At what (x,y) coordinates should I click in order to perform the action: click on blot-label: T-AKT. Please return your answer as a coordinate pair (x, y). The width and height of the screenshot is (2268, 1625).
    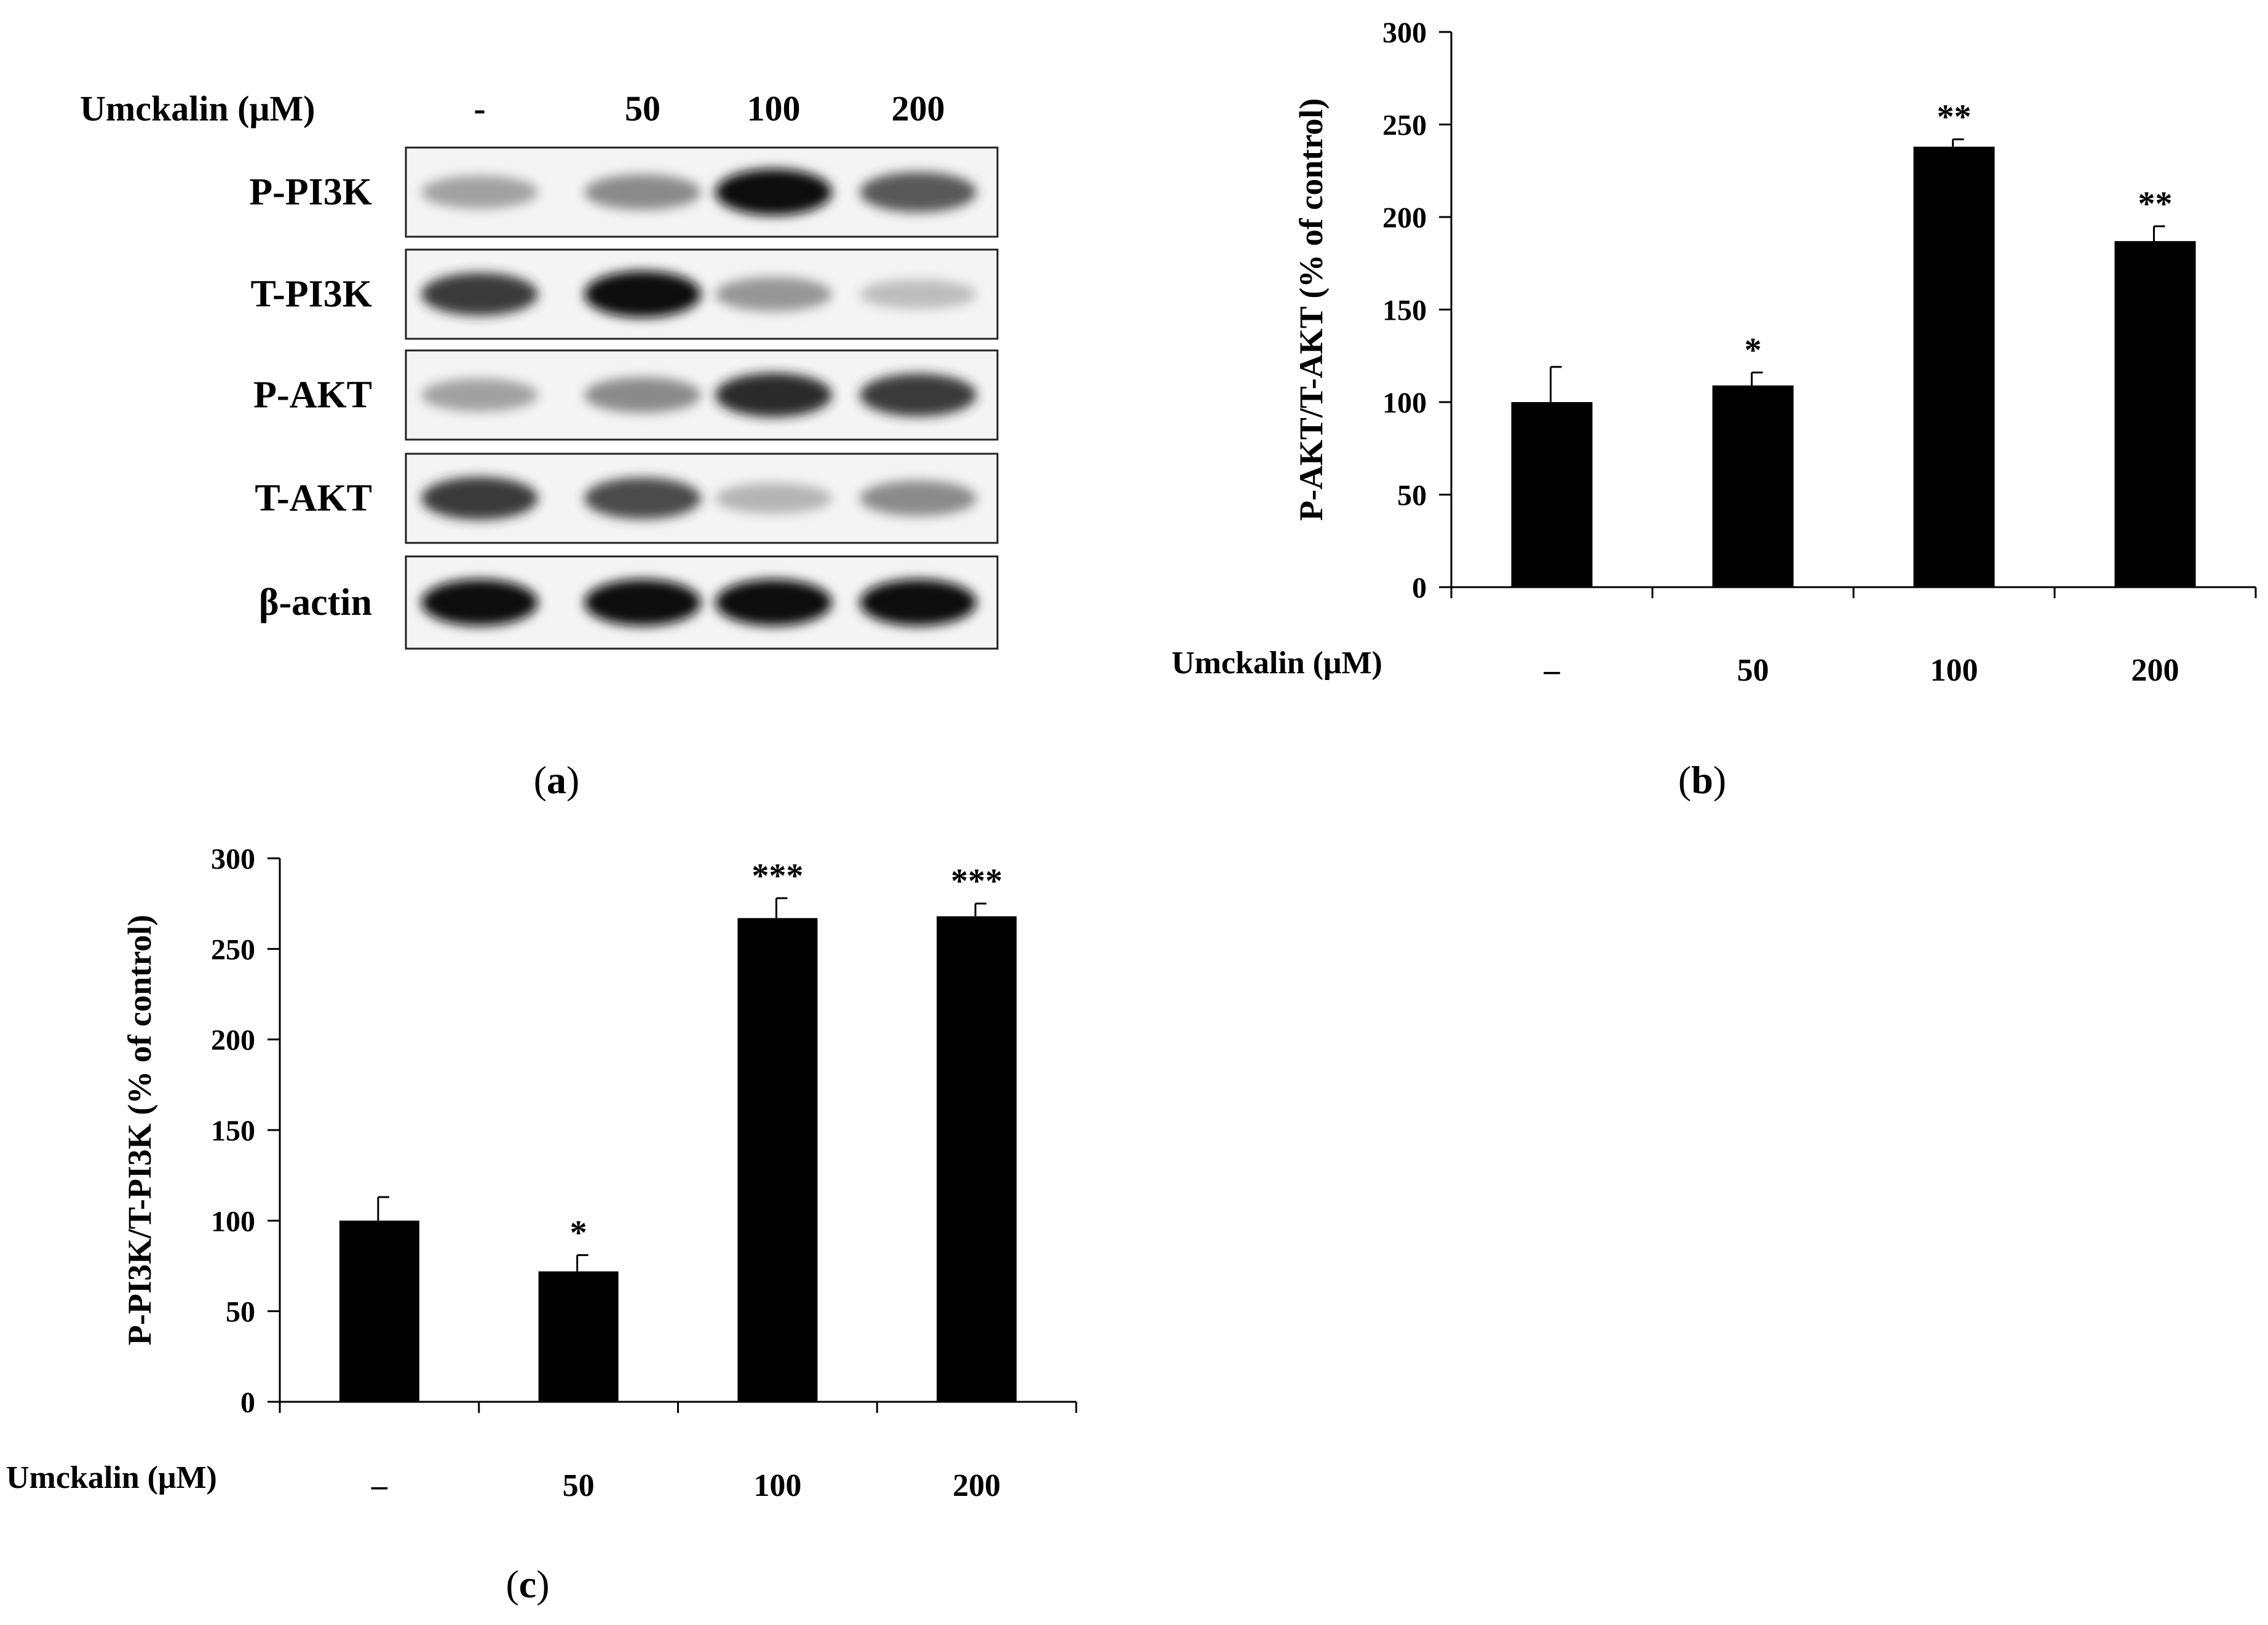
    Looking at the image, I should click on (313, 499).